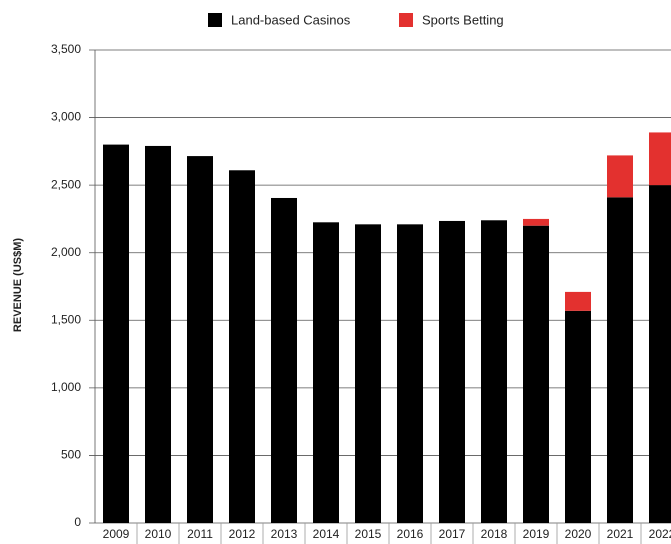 Image resolution: width=671 pixels, height=544 pixels. What do you see at coordinates (66, 387) in the screenshot?
I see `y-tick-label: 1,000` at bounding box center [66, 387].